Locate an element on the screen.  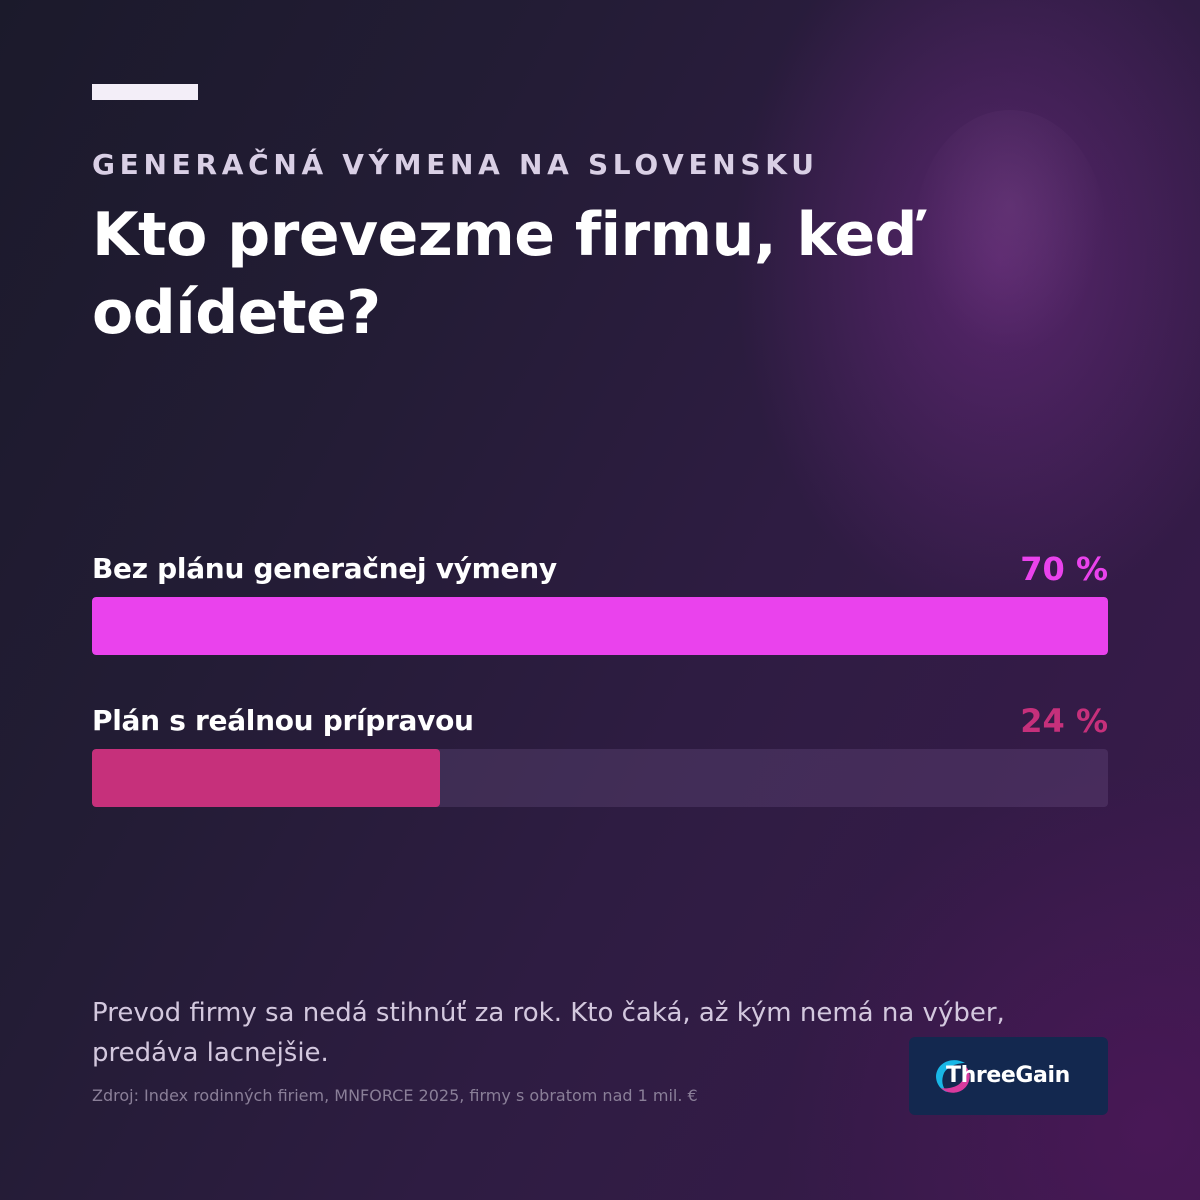
bar-real-plan is located at coordinates (266, 778).